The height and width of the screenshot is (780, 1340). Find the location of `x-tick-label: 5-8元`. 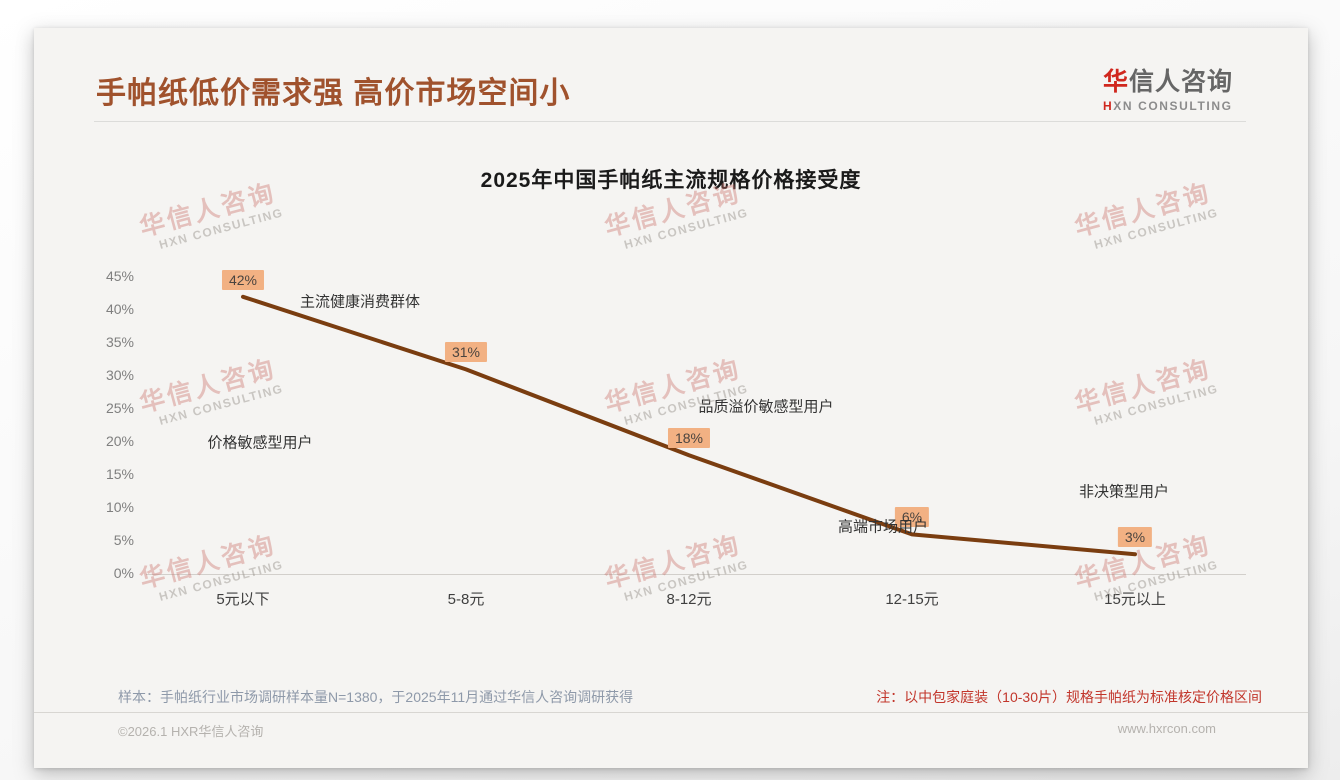

x-tick-label: 5-8元 is located at coordinates (466, 599).